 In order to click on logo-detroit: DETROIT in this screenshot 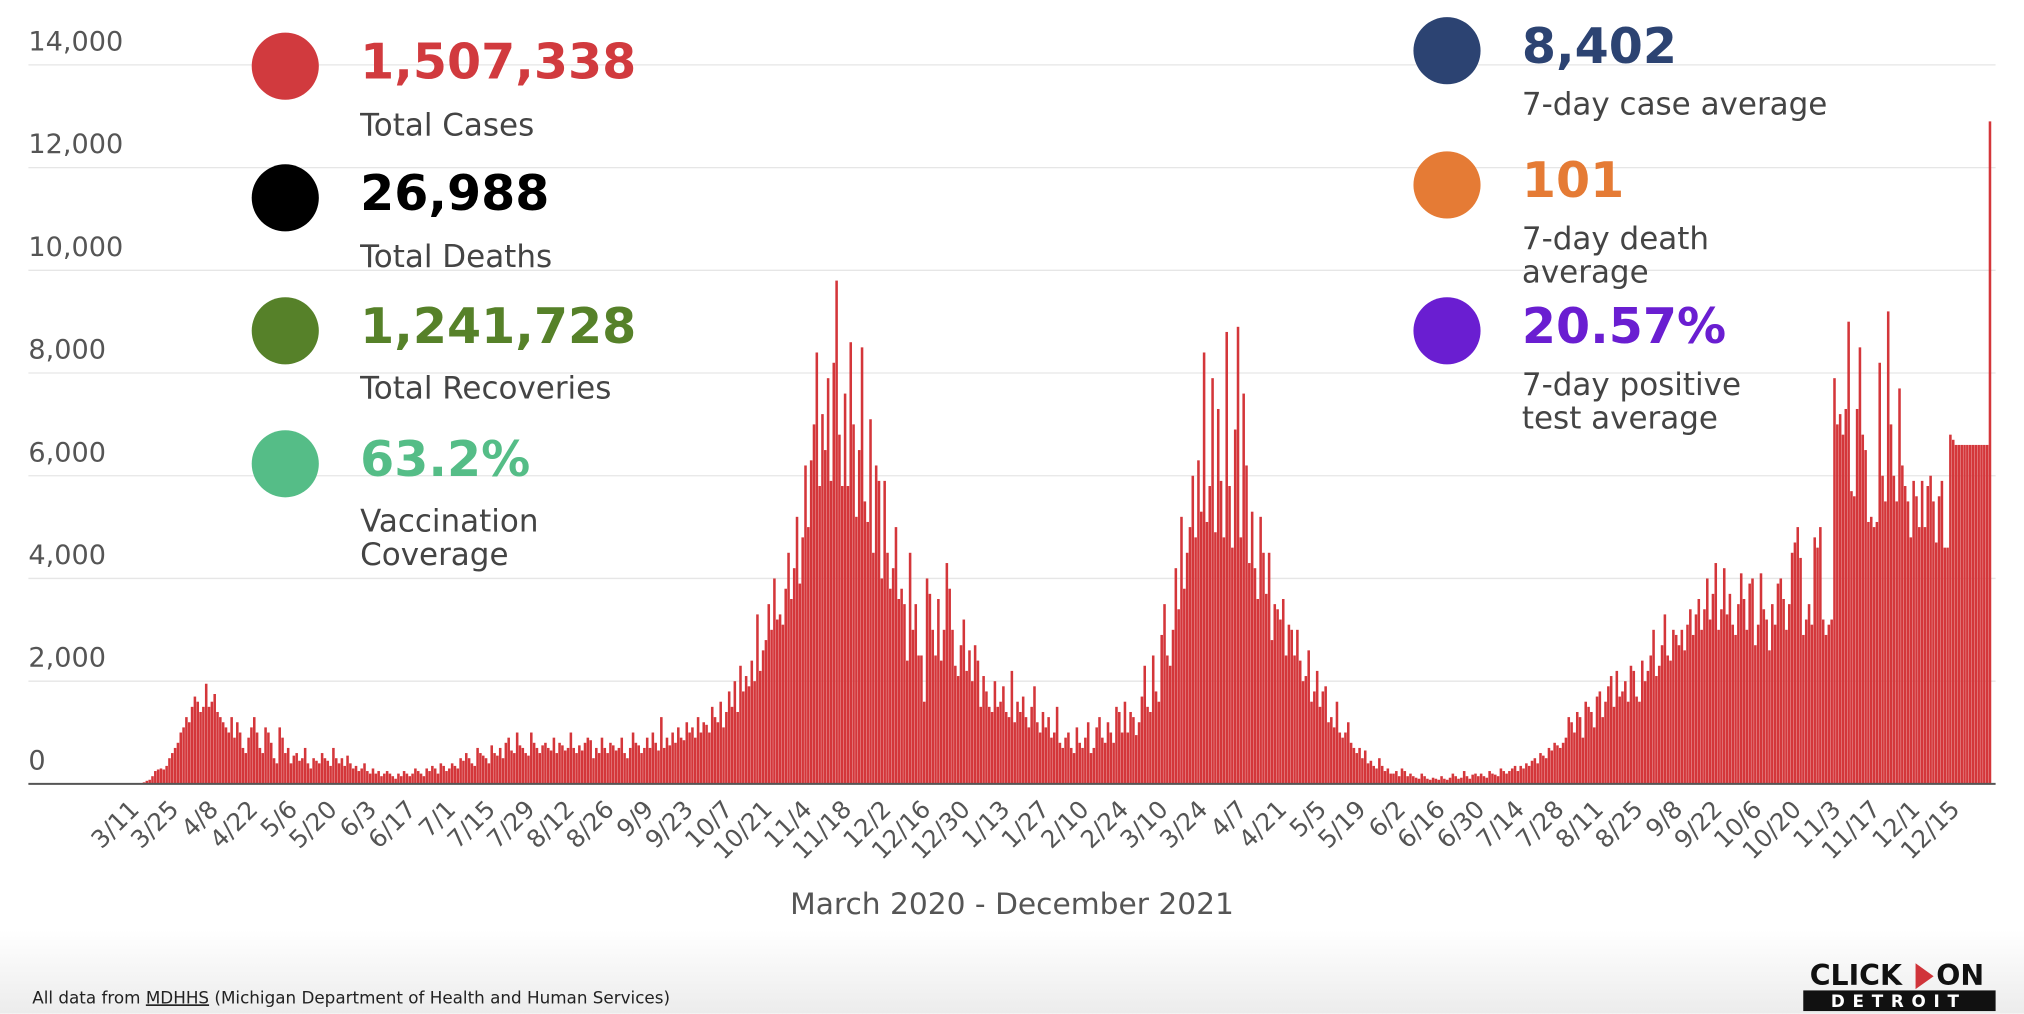, I will do `click(1899, 1001)`.